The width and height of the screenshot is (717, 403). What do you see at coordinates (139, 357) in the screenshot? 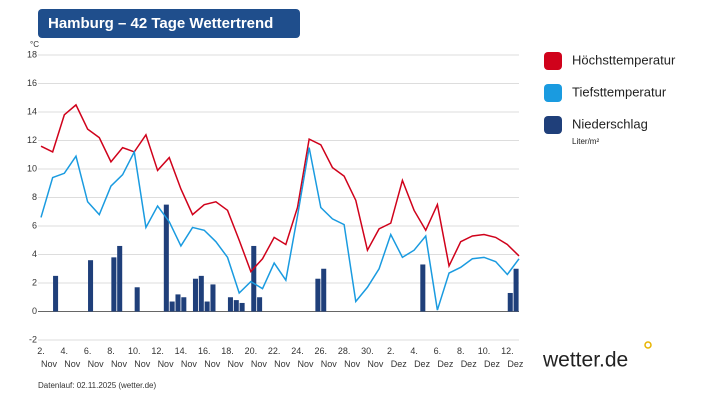
I see `x-tick-label: 10. Nov` at bounding box center [139, 357].